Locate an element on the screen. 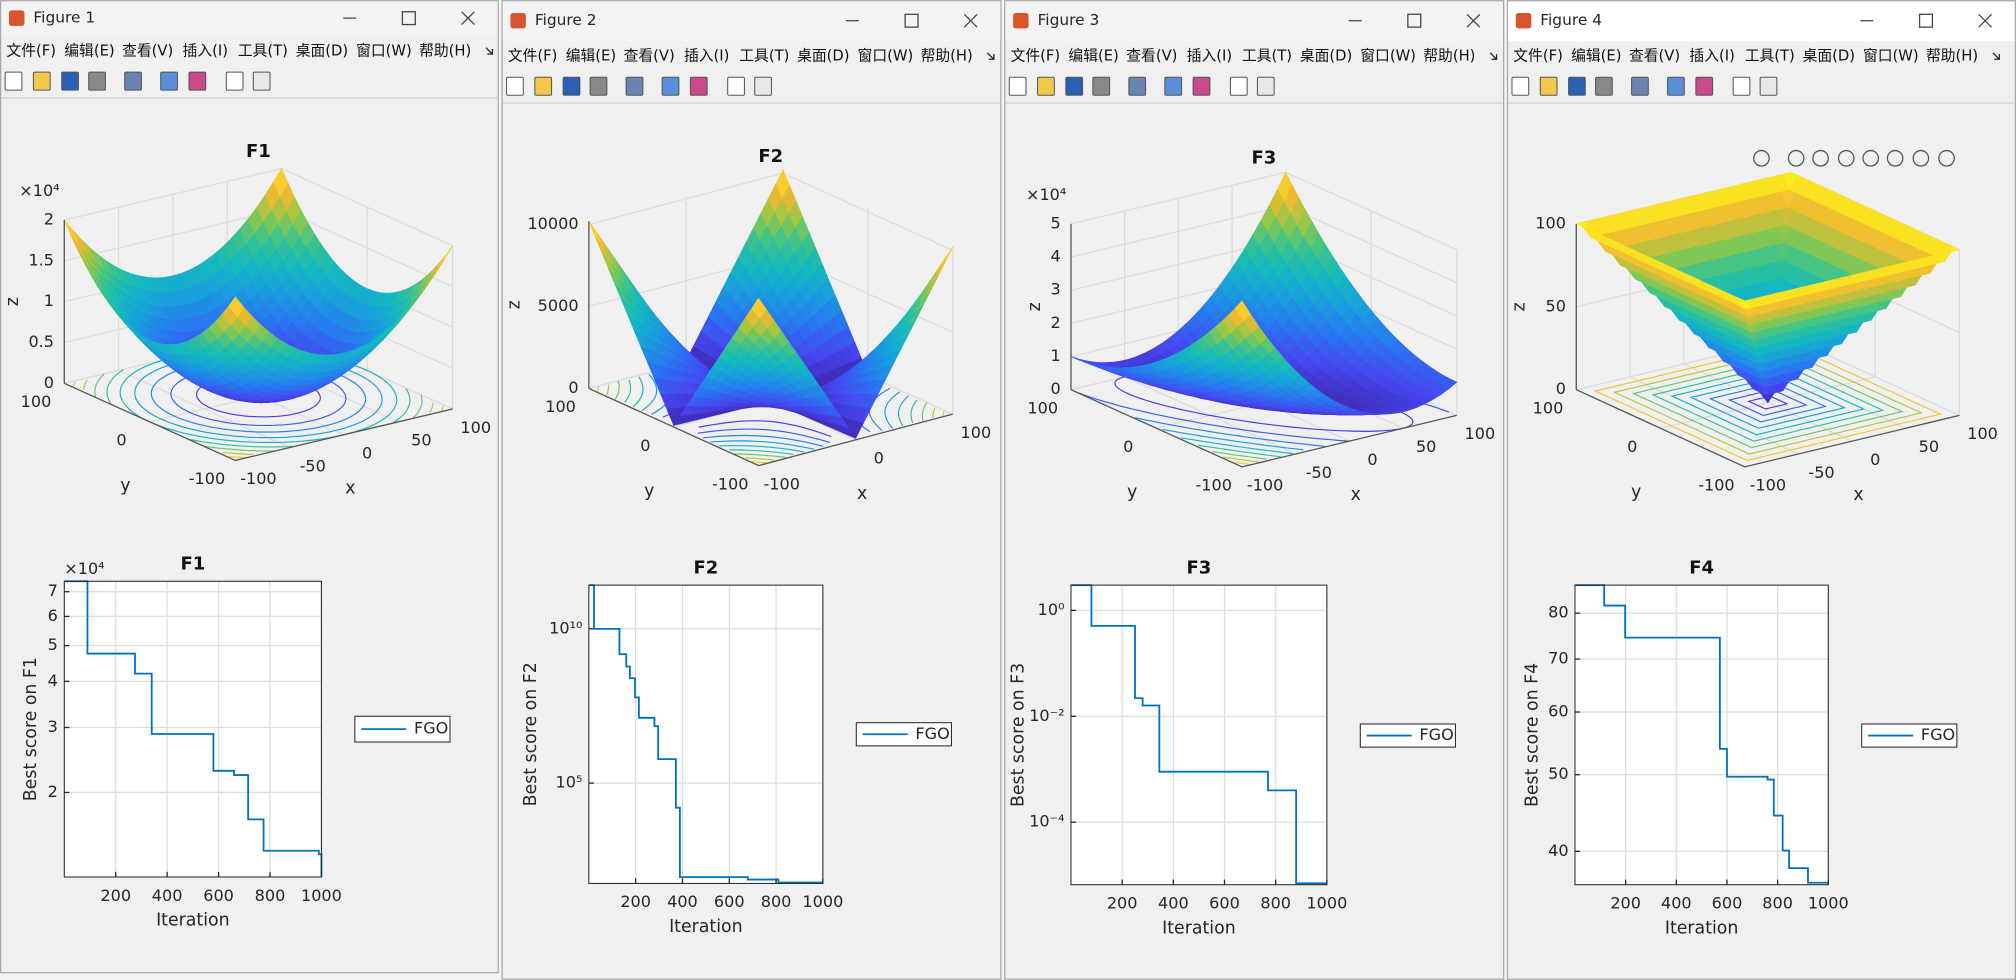 This screenshot has width=2016, height=980. y-tick-label: 6 is located at coordinates (53, 615).